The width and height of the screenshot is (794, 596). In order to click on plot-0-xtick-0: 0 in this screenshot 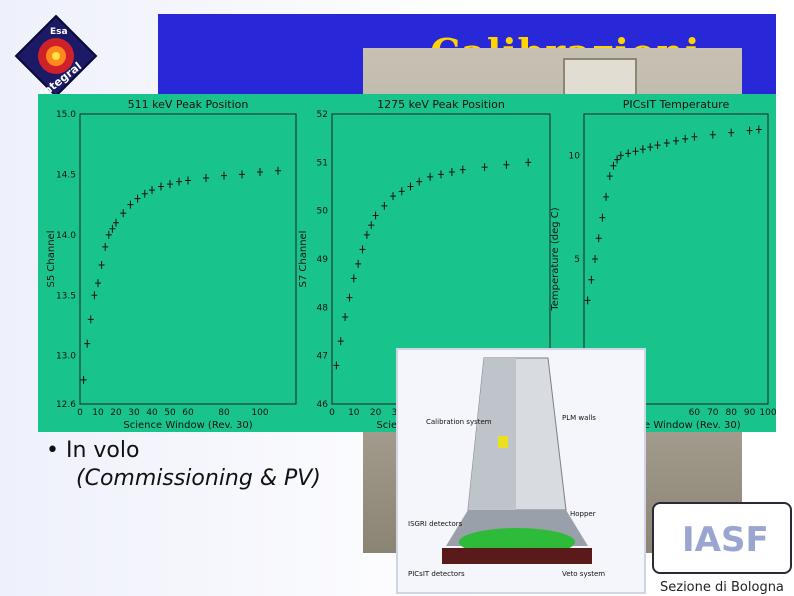, I will do `click(80, 413)`.